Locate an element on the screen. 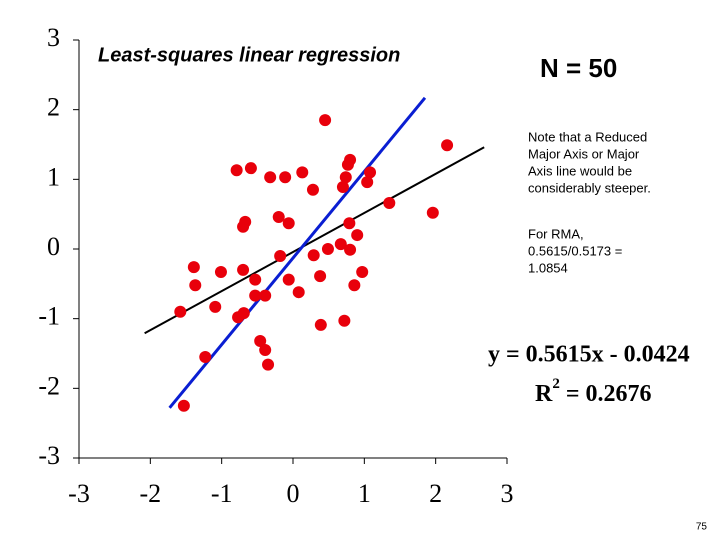 This screenshot has width=720, height=540. note-line: Major Axis or Major is located at coordinates (584, 153).